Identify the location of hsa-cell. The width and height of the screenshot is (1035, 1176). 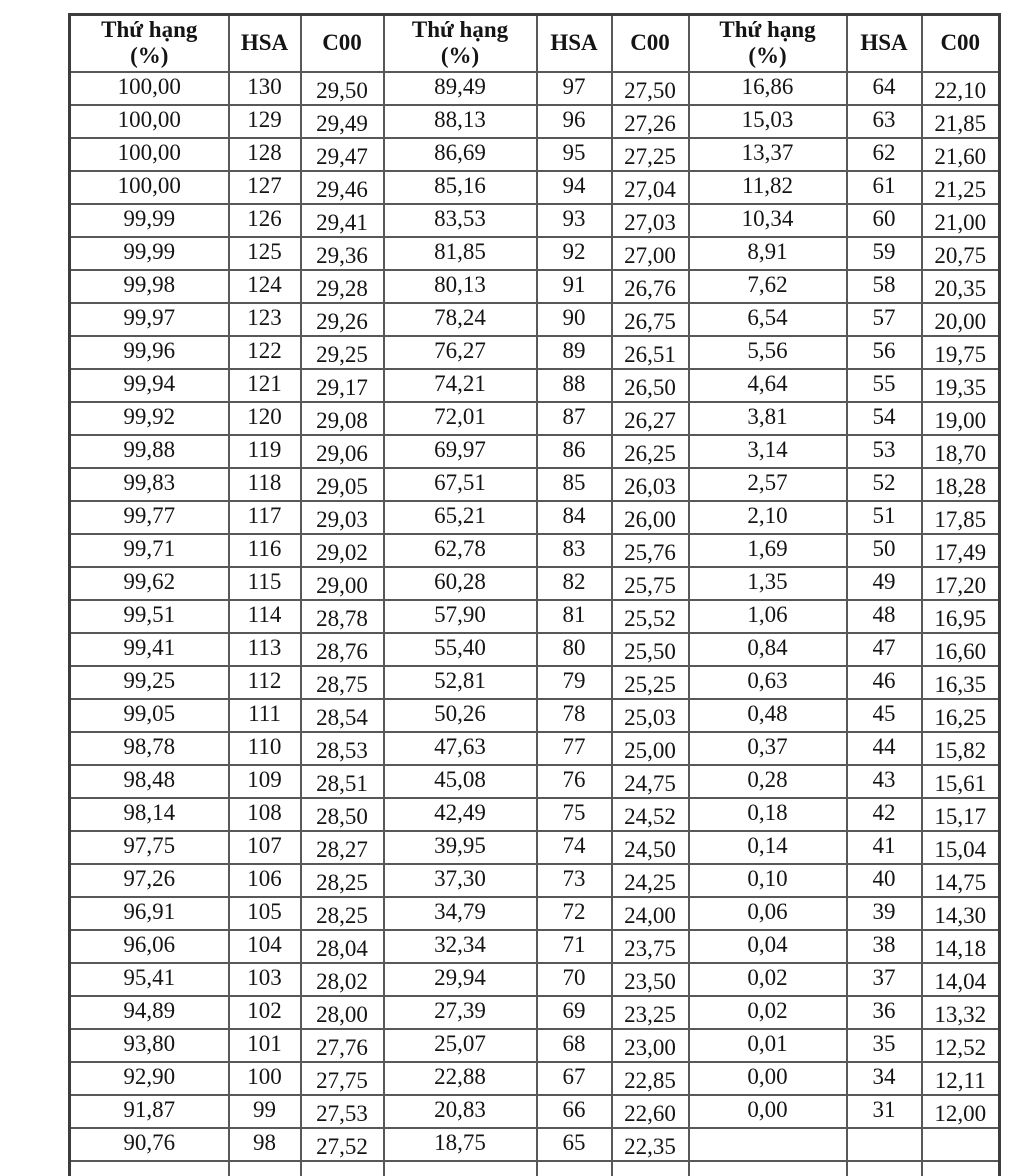
(884, 1144).